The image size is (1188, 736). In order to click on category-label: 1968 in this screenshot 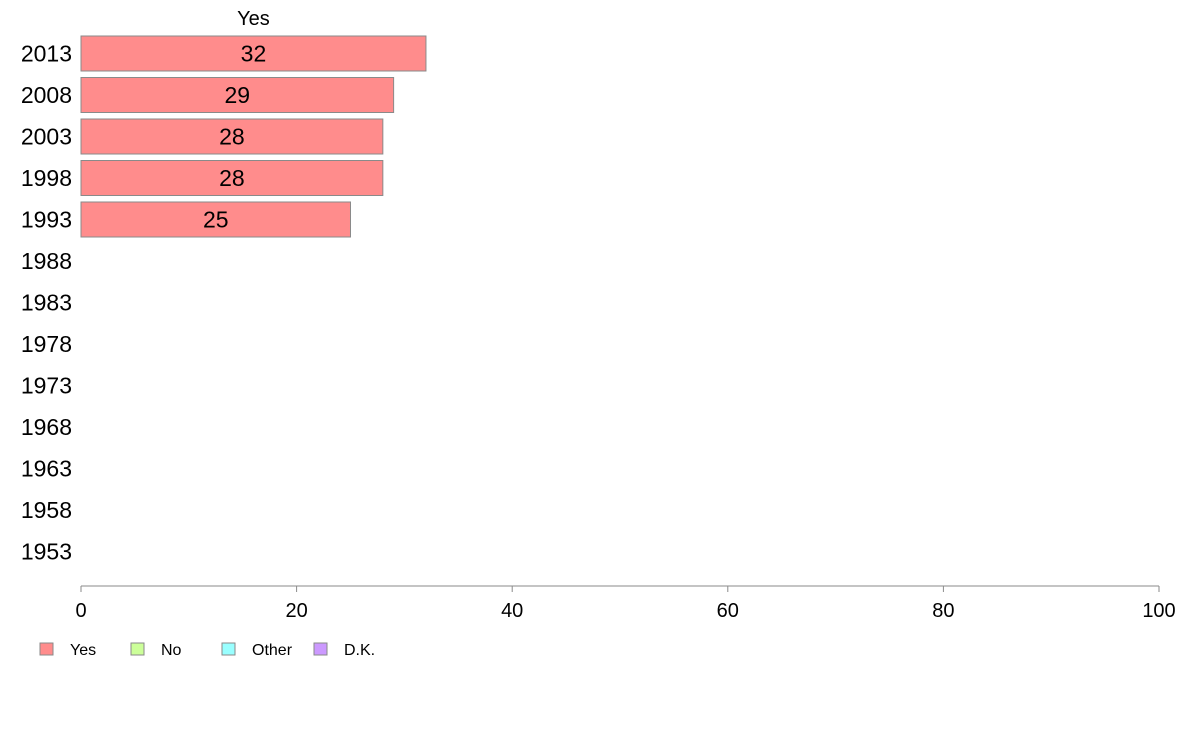, I will do `click(46, 427)`.